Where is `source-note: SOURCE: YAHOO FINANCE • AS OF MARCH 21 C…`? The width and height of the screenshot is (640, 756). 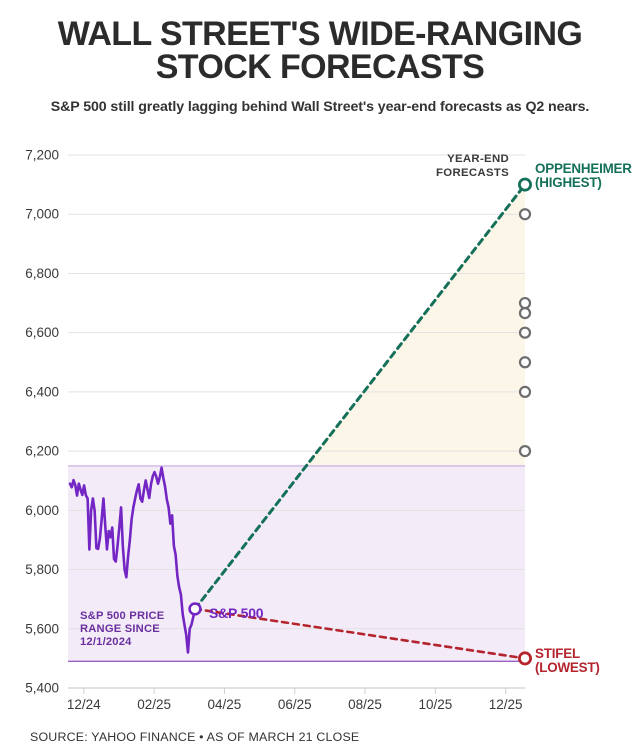
source-note: SOURCE: YAHOO FINANCE • AS OF MARCH 21 C… is located at coordinates (195, 737).